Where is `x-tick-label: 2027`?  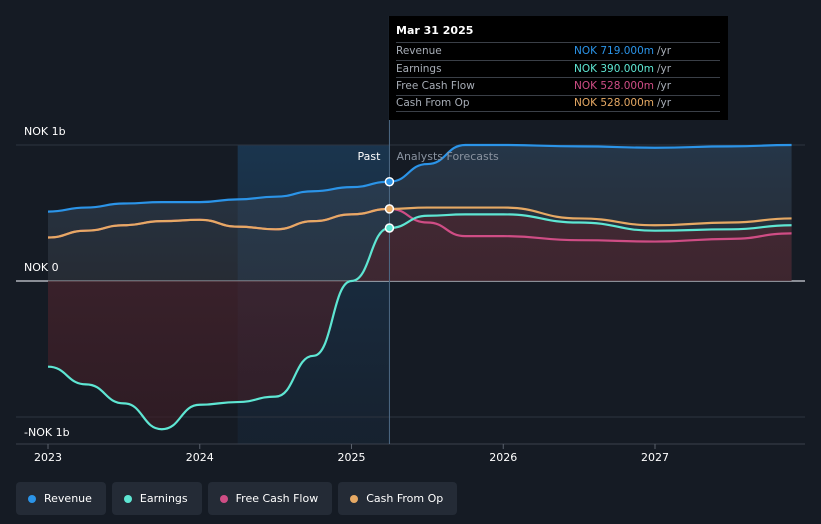
x-tick-label: 2027 is located at coordinates (655, 457).